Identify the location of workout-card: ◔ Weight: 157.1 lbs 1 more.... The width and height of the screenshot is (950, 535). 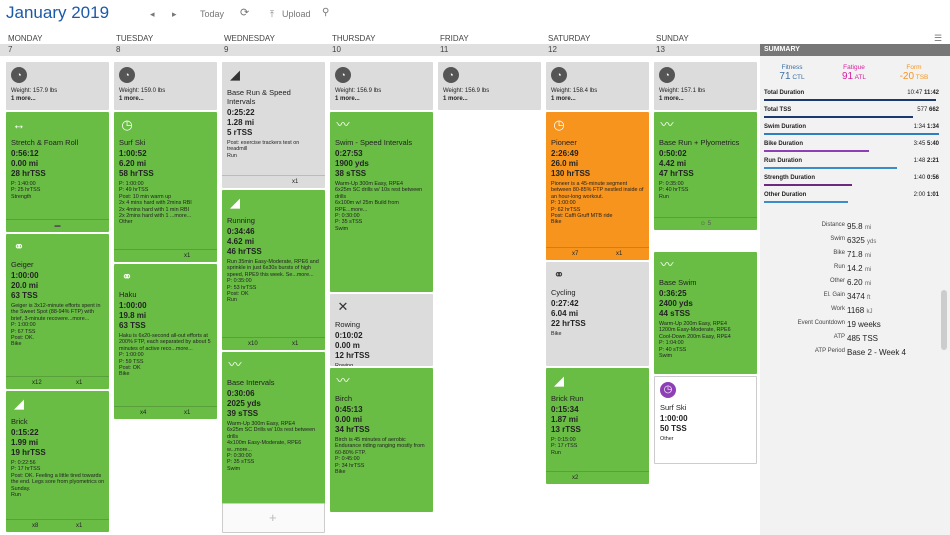
(705, 86).